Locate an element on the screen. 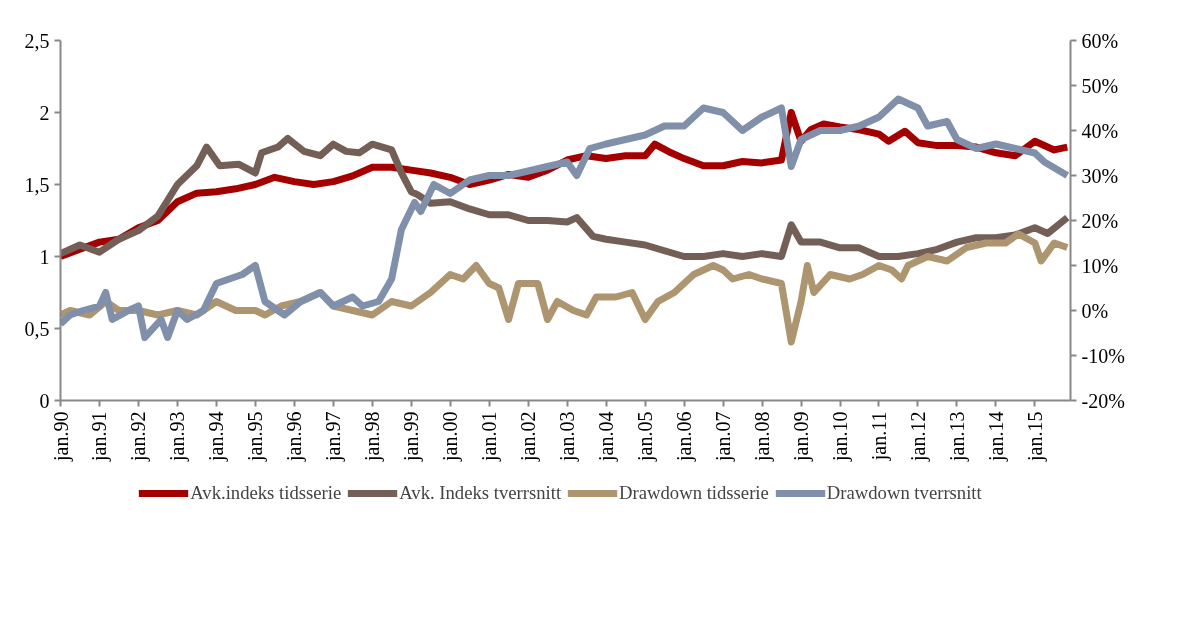 The image size is (1200, 619). legend-label: Drawdown tidsserie is located at coordinates (694, 493).